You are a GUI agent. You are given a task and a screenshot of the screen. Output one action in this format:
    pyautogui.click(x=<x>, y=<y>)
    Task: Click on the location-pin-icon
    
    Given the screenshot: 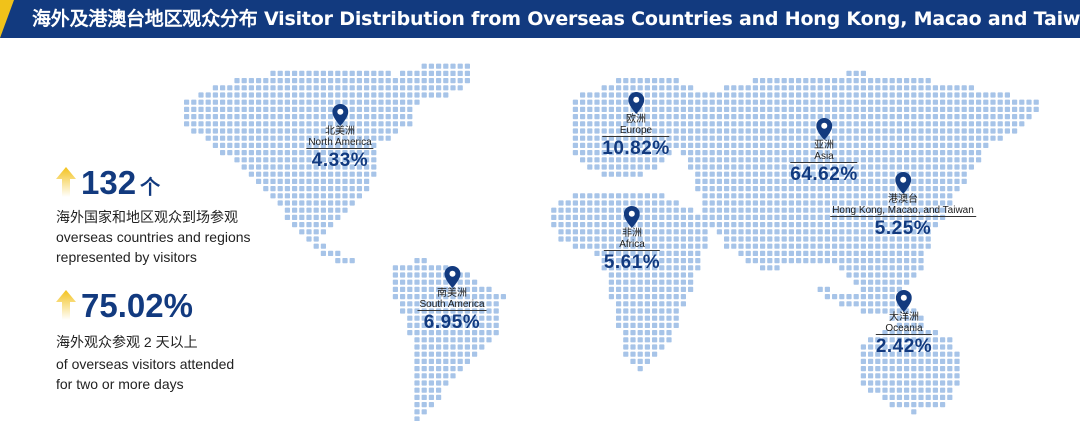 What is the action you would take?
    pyautogui.click(x=823, y=129)
    